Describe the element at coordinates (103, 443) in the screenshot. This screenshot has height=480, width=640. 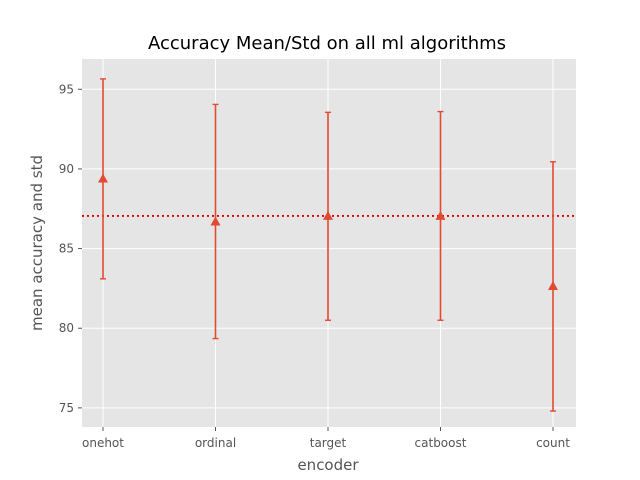
I see `x-tick-label: onehot` at that location.